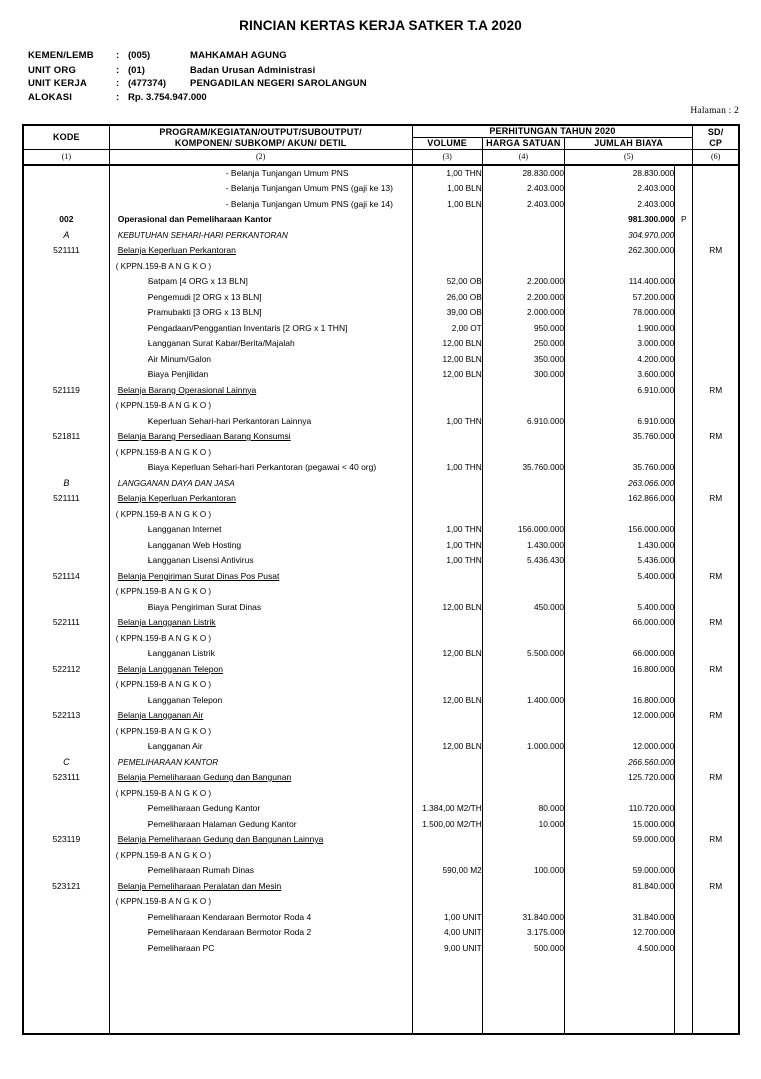  I want to click on cell-kode: 521114, so click(66, 576).